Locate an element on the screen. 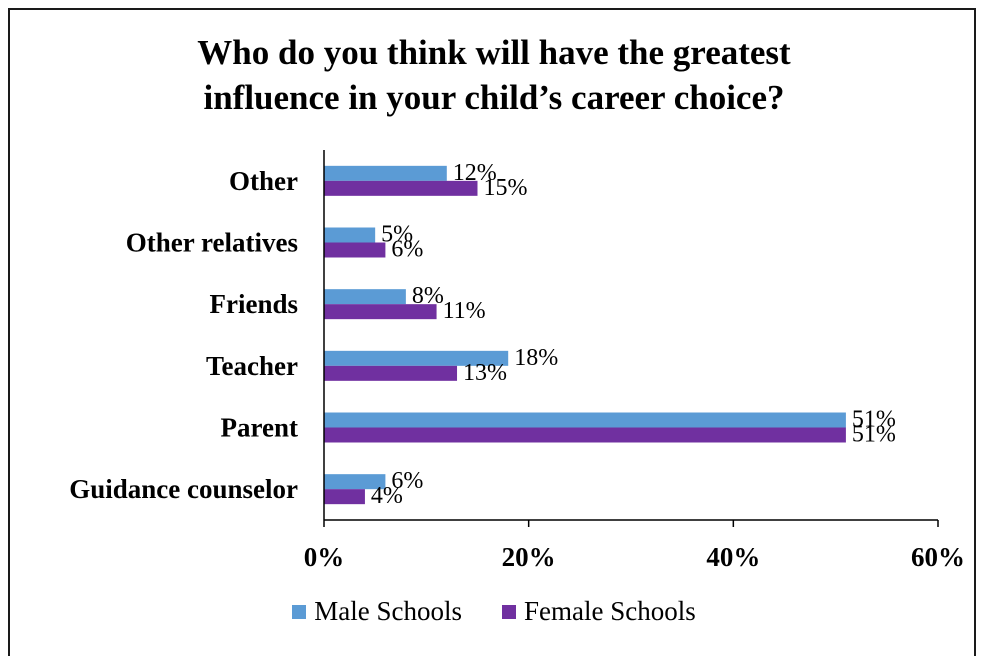  data-label-female: 11% is located at coordinates (464, 311).